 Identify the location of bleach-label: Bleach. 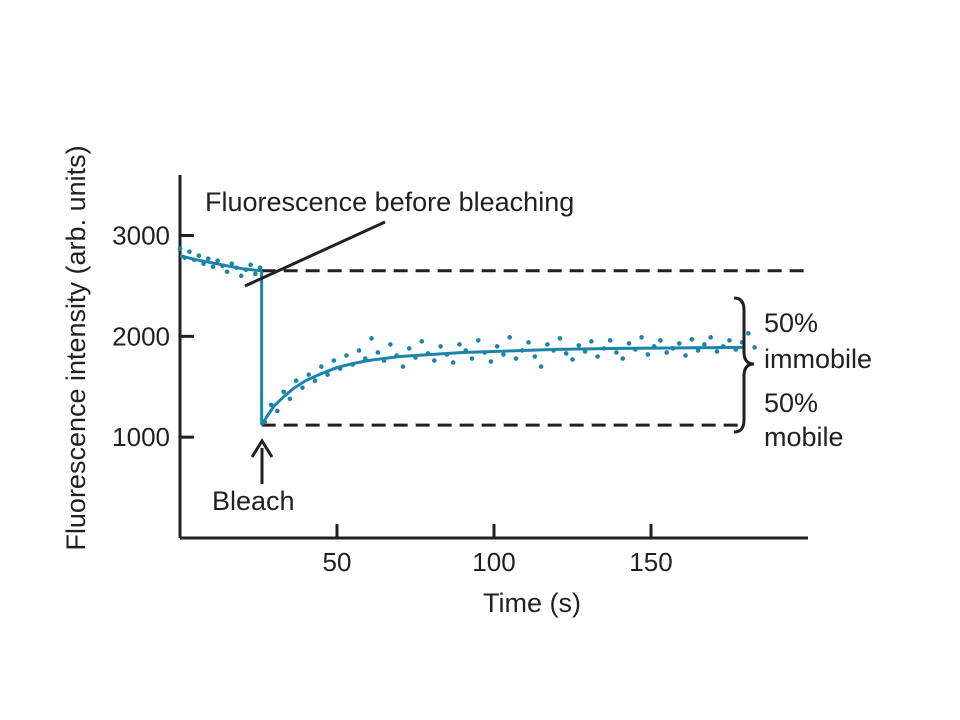
(253, 501).